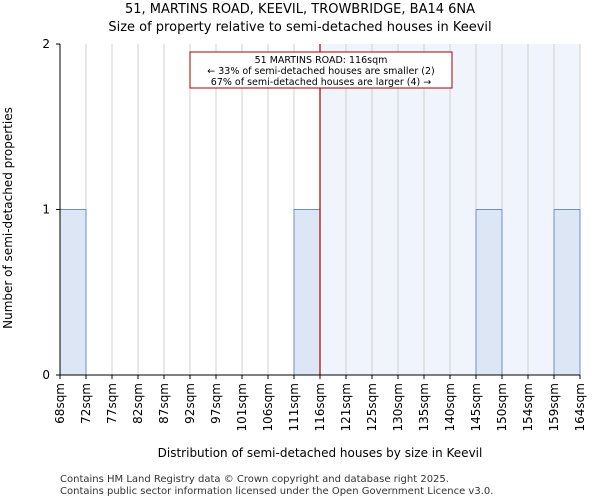  I want to click on x-tick-label: 116sqm, so click(320, 407).